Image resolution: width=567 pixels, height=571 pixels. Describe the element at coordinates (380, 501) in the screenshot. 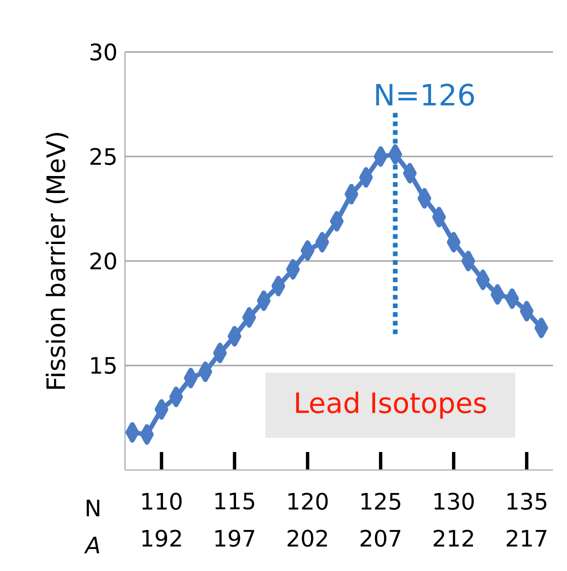

I see `x-tick-label: 125` at that location.